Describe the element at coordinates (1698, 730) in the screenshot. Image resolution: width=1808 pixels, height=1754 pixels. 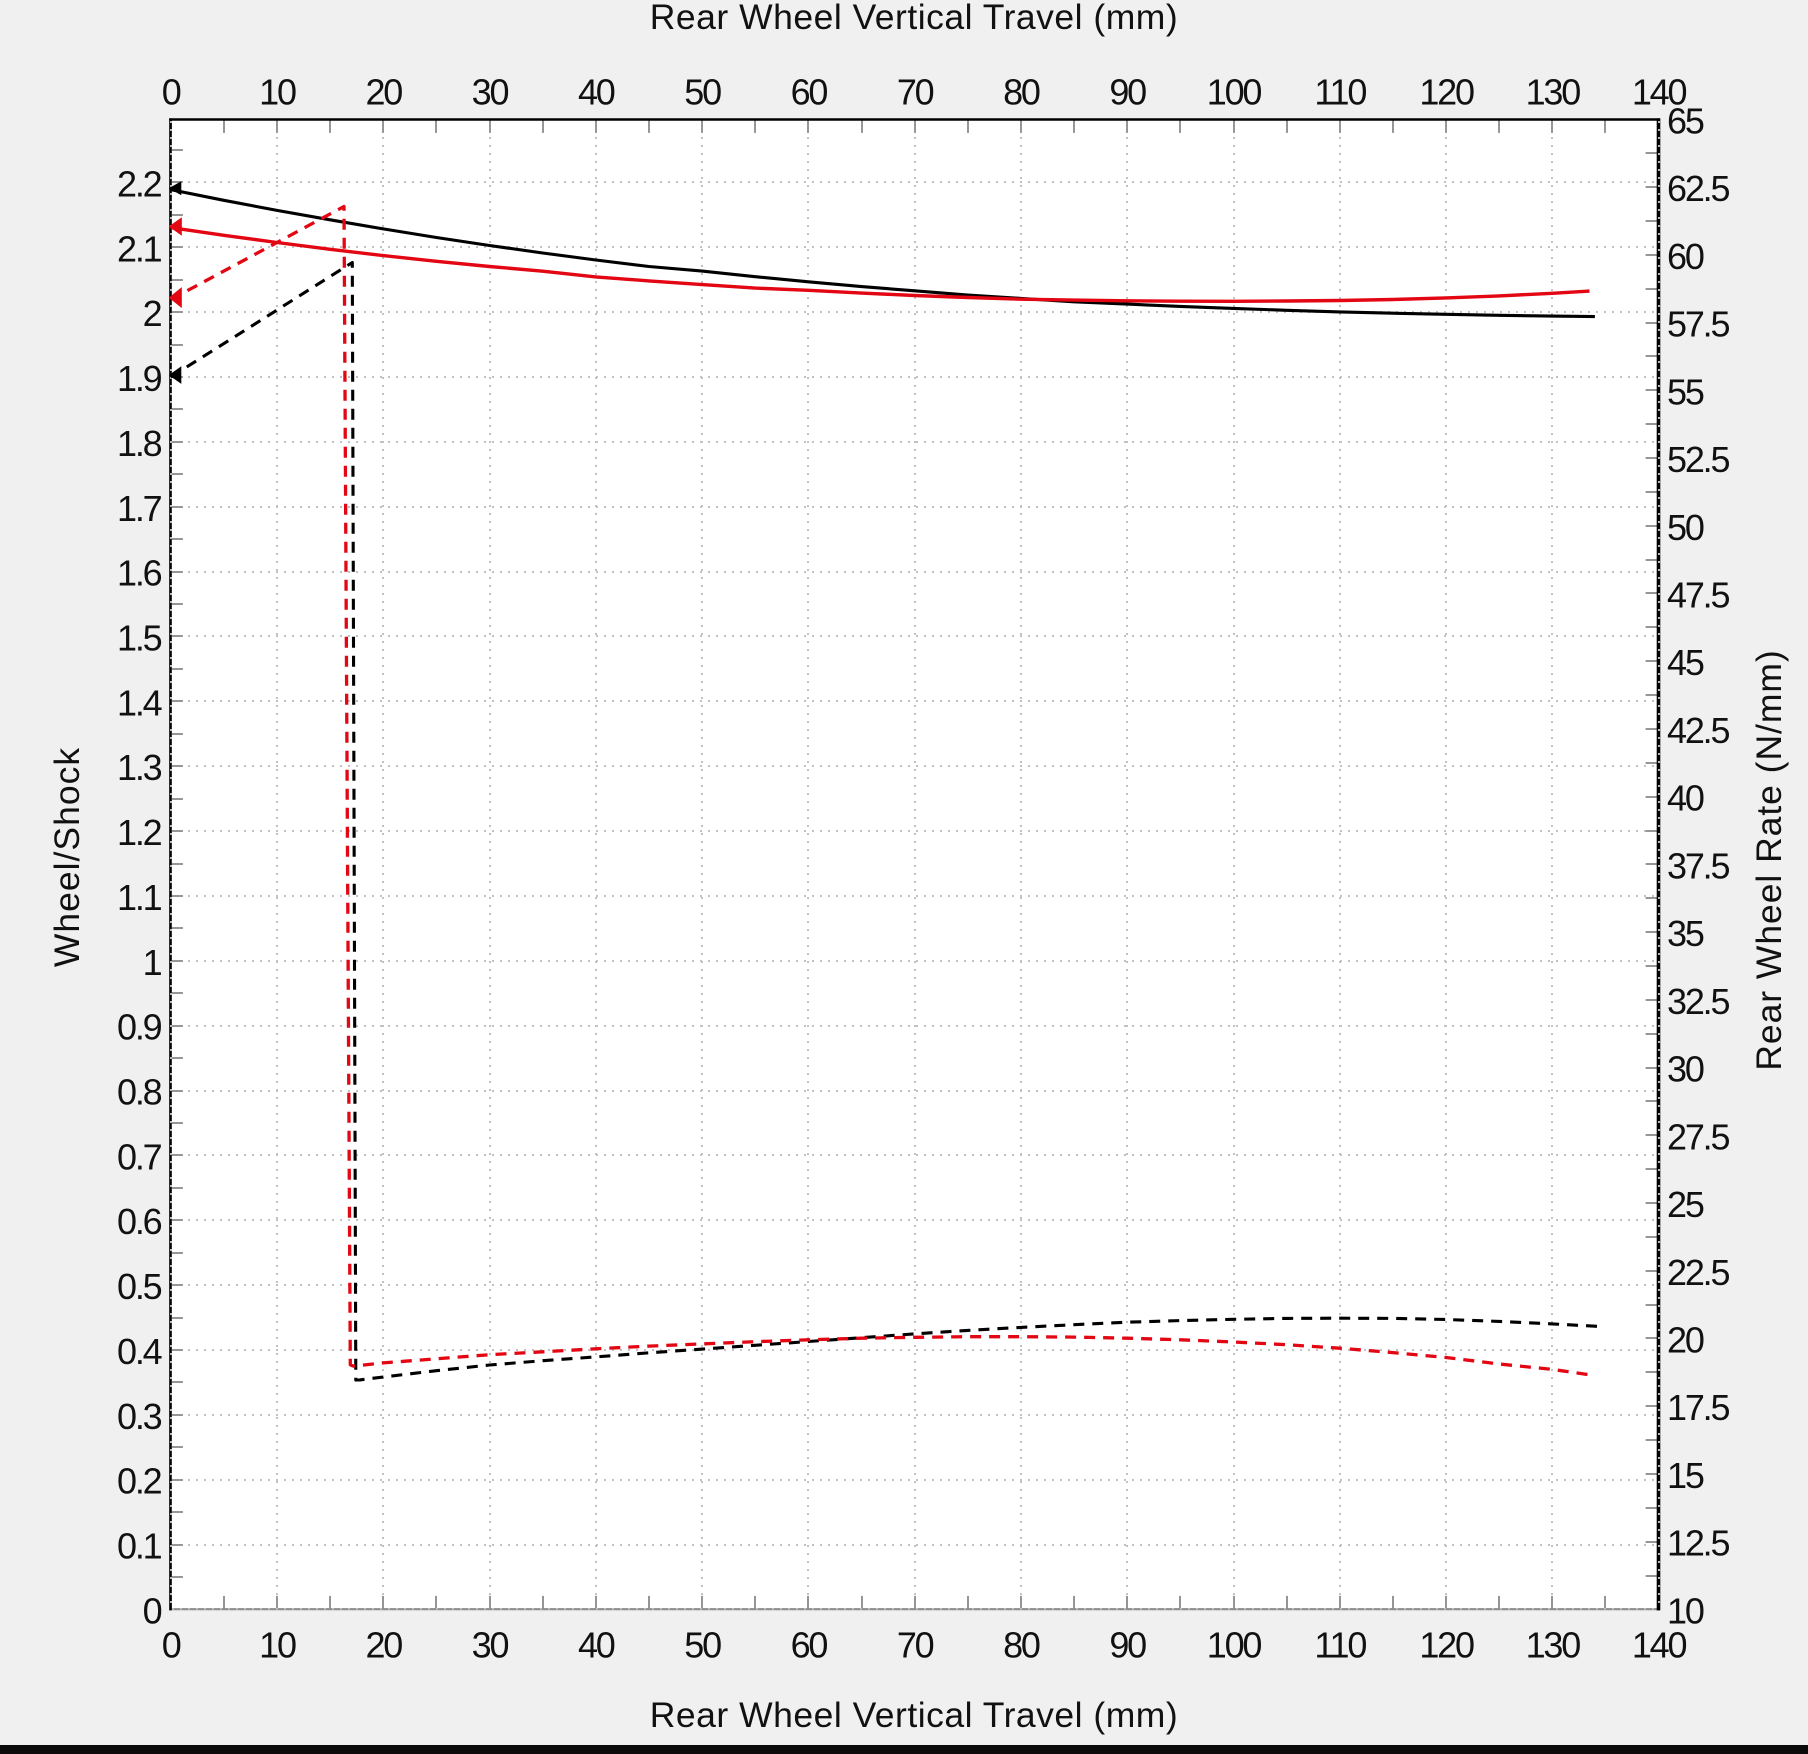
I see `svg-text: 42.5` at that location.